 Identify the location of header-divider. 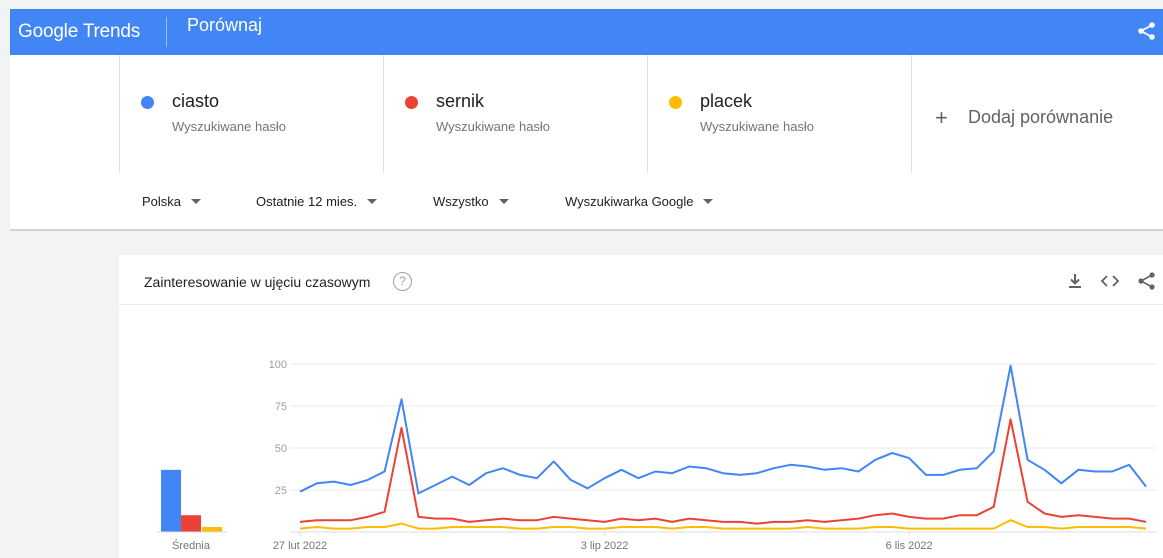
(166, 32).